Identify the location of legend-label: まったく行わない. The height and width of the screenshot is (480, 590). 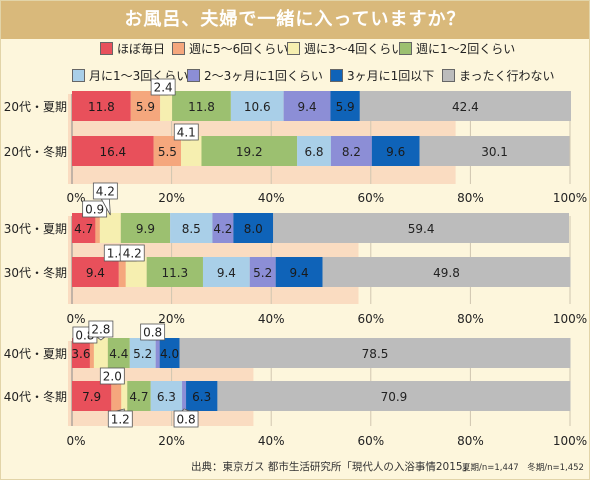
(507, 76).